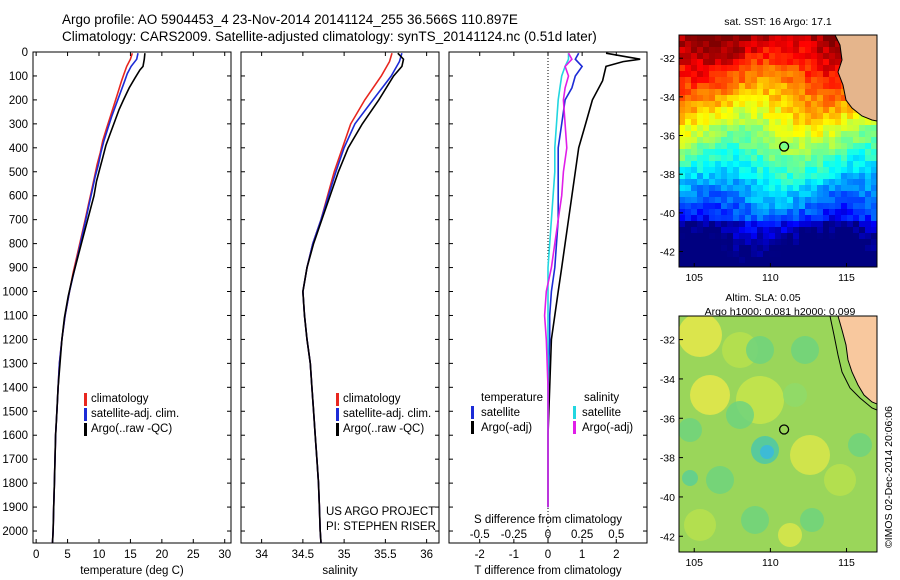 The width and height of the screenshot is (900, 580). What do you see at coordinates (381, 527) in the screenshot?
I see `pi-label: PI: STEPHEN RISER` at bounding box center [381, 527].